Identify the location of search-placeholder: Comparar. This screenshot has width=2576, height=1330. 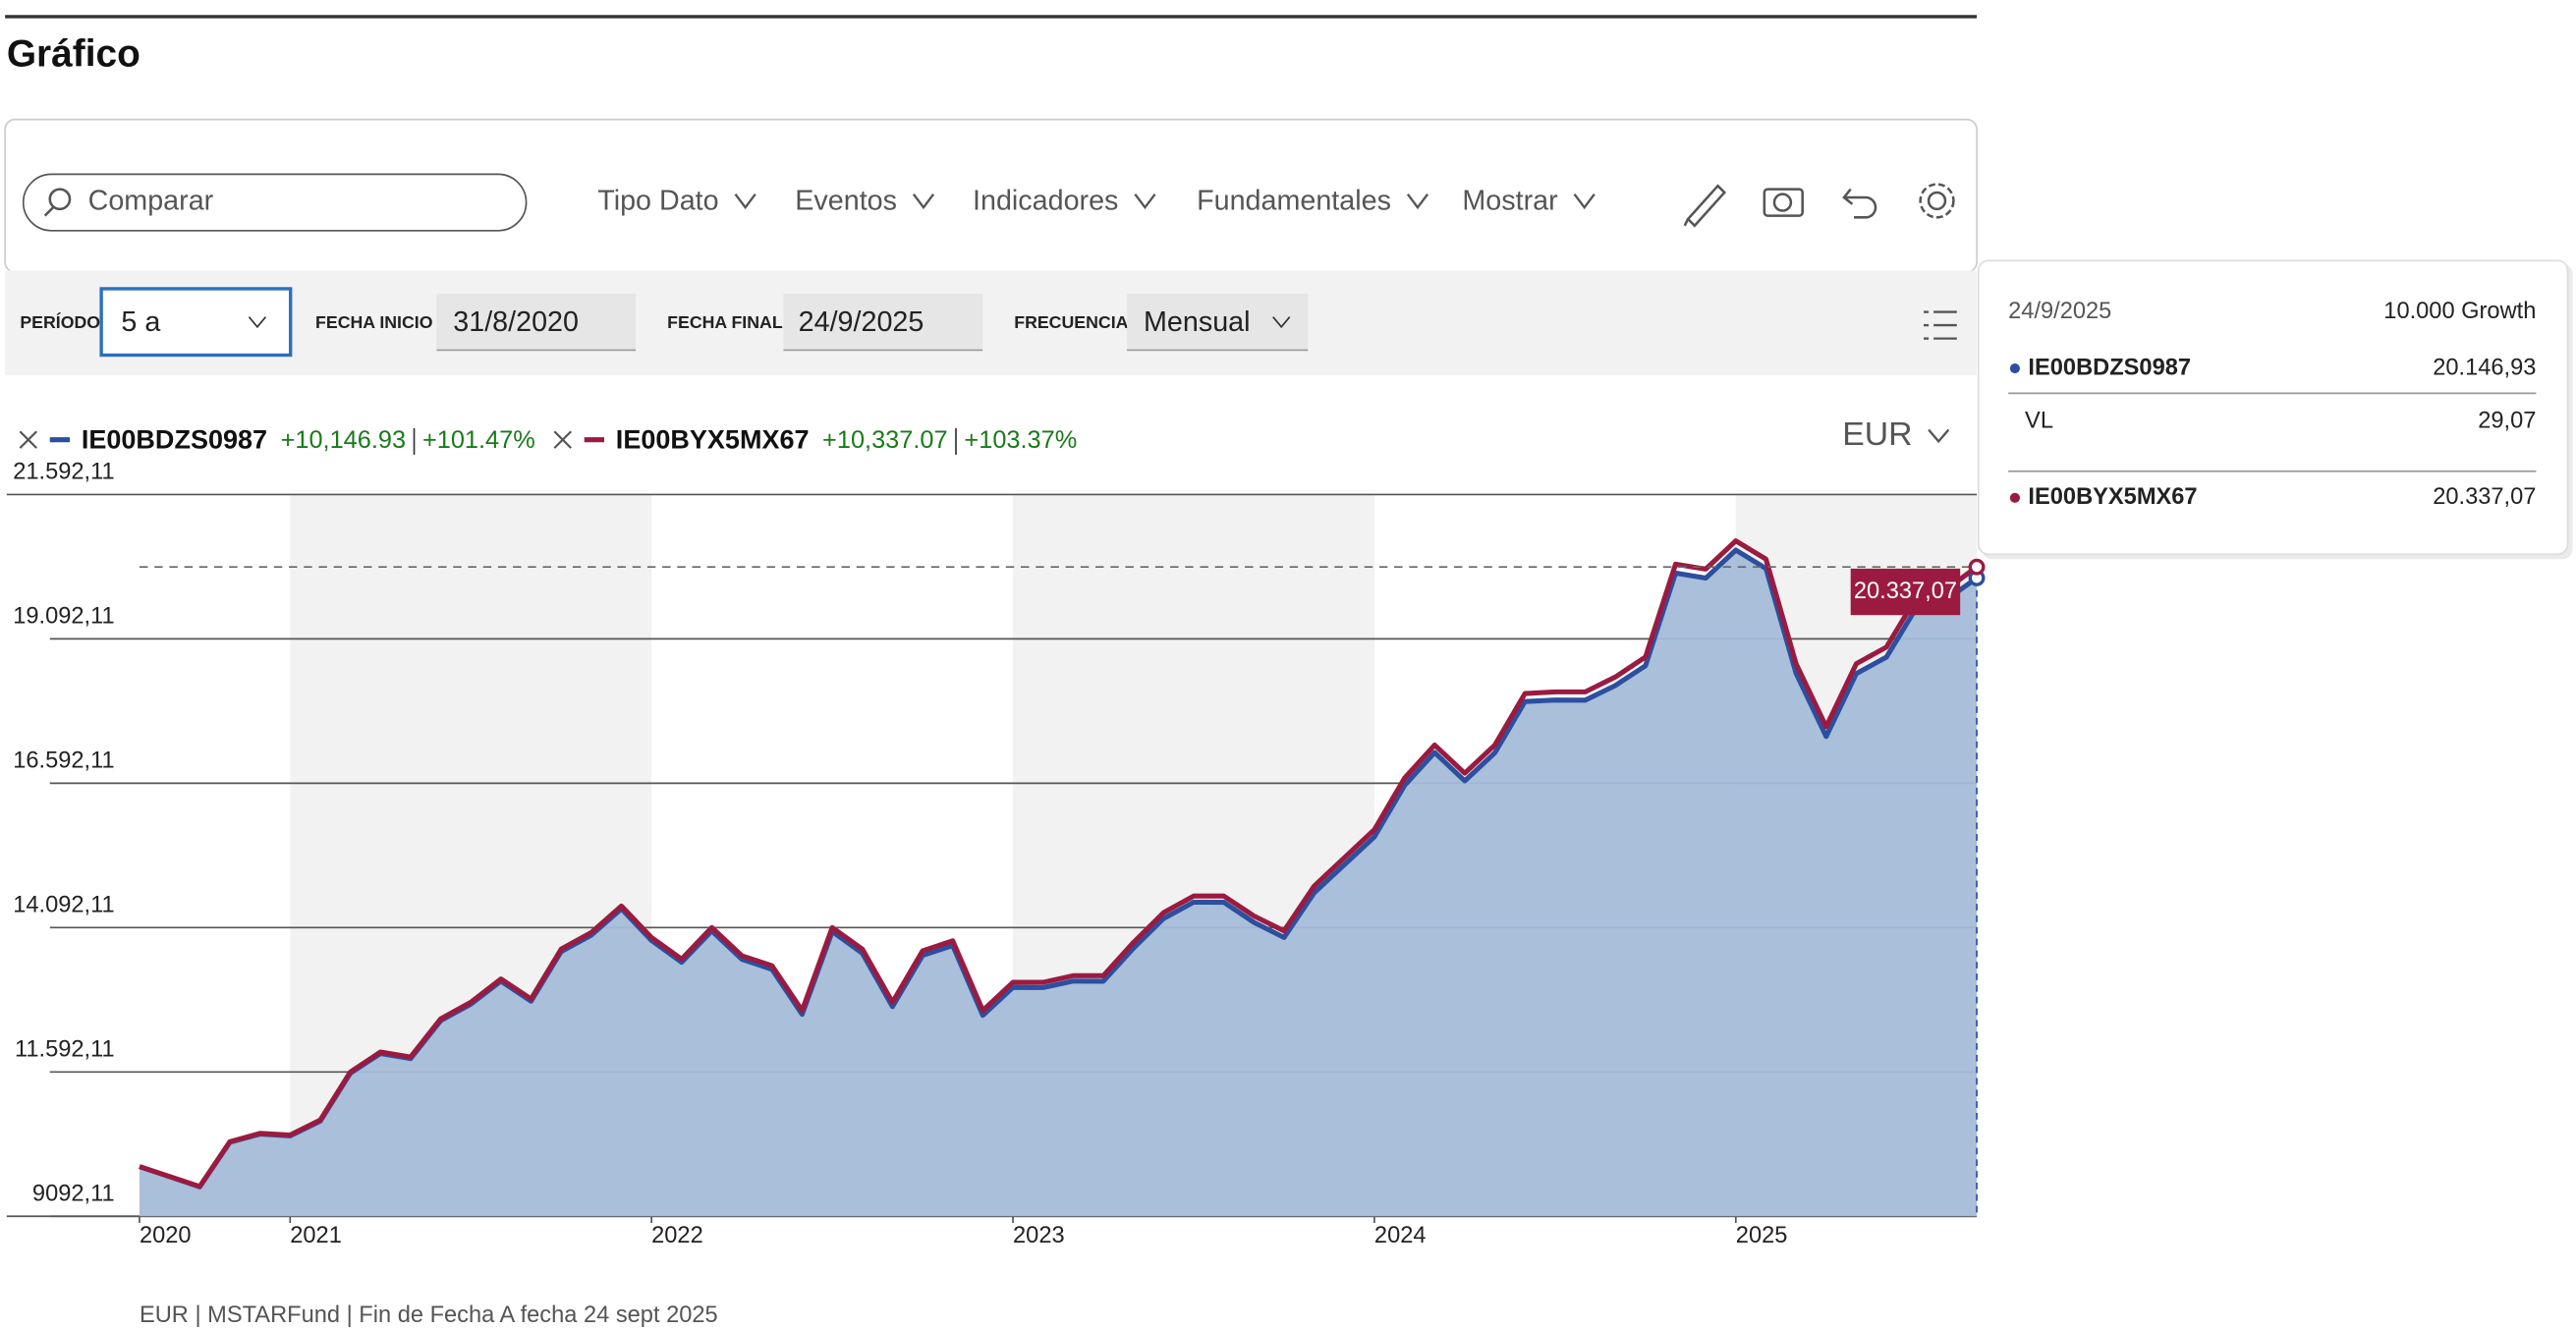
(151, 201).